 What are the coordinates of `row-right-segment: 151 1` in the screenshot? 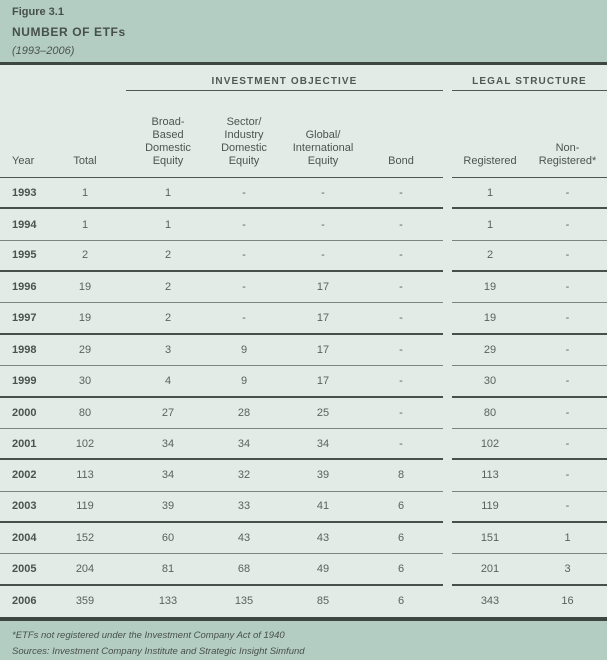 It's located at (529, 539).